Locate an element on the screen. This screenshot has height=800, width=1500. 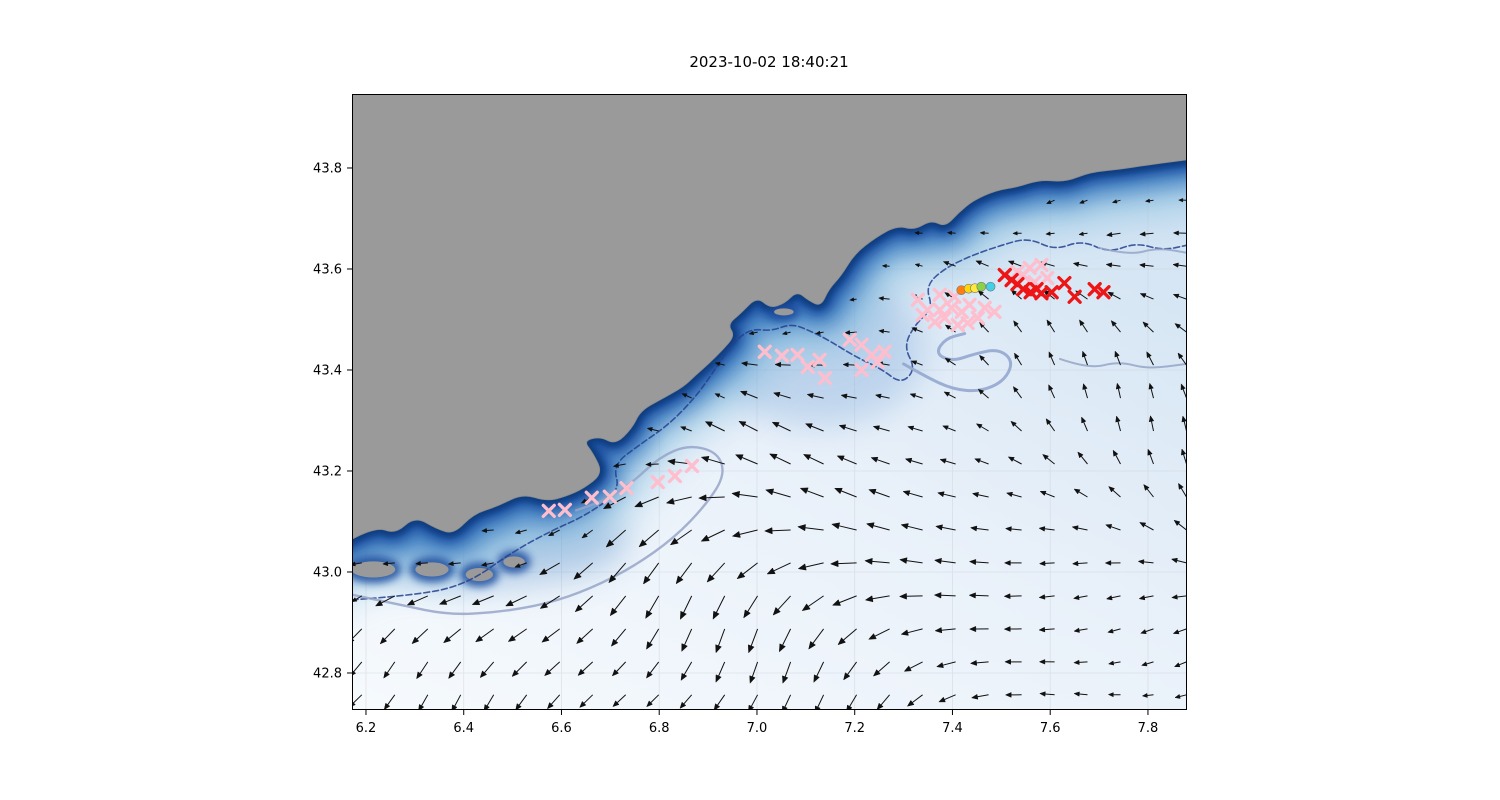
gray-isobath-northeast is located at coordinates (1142, 250).